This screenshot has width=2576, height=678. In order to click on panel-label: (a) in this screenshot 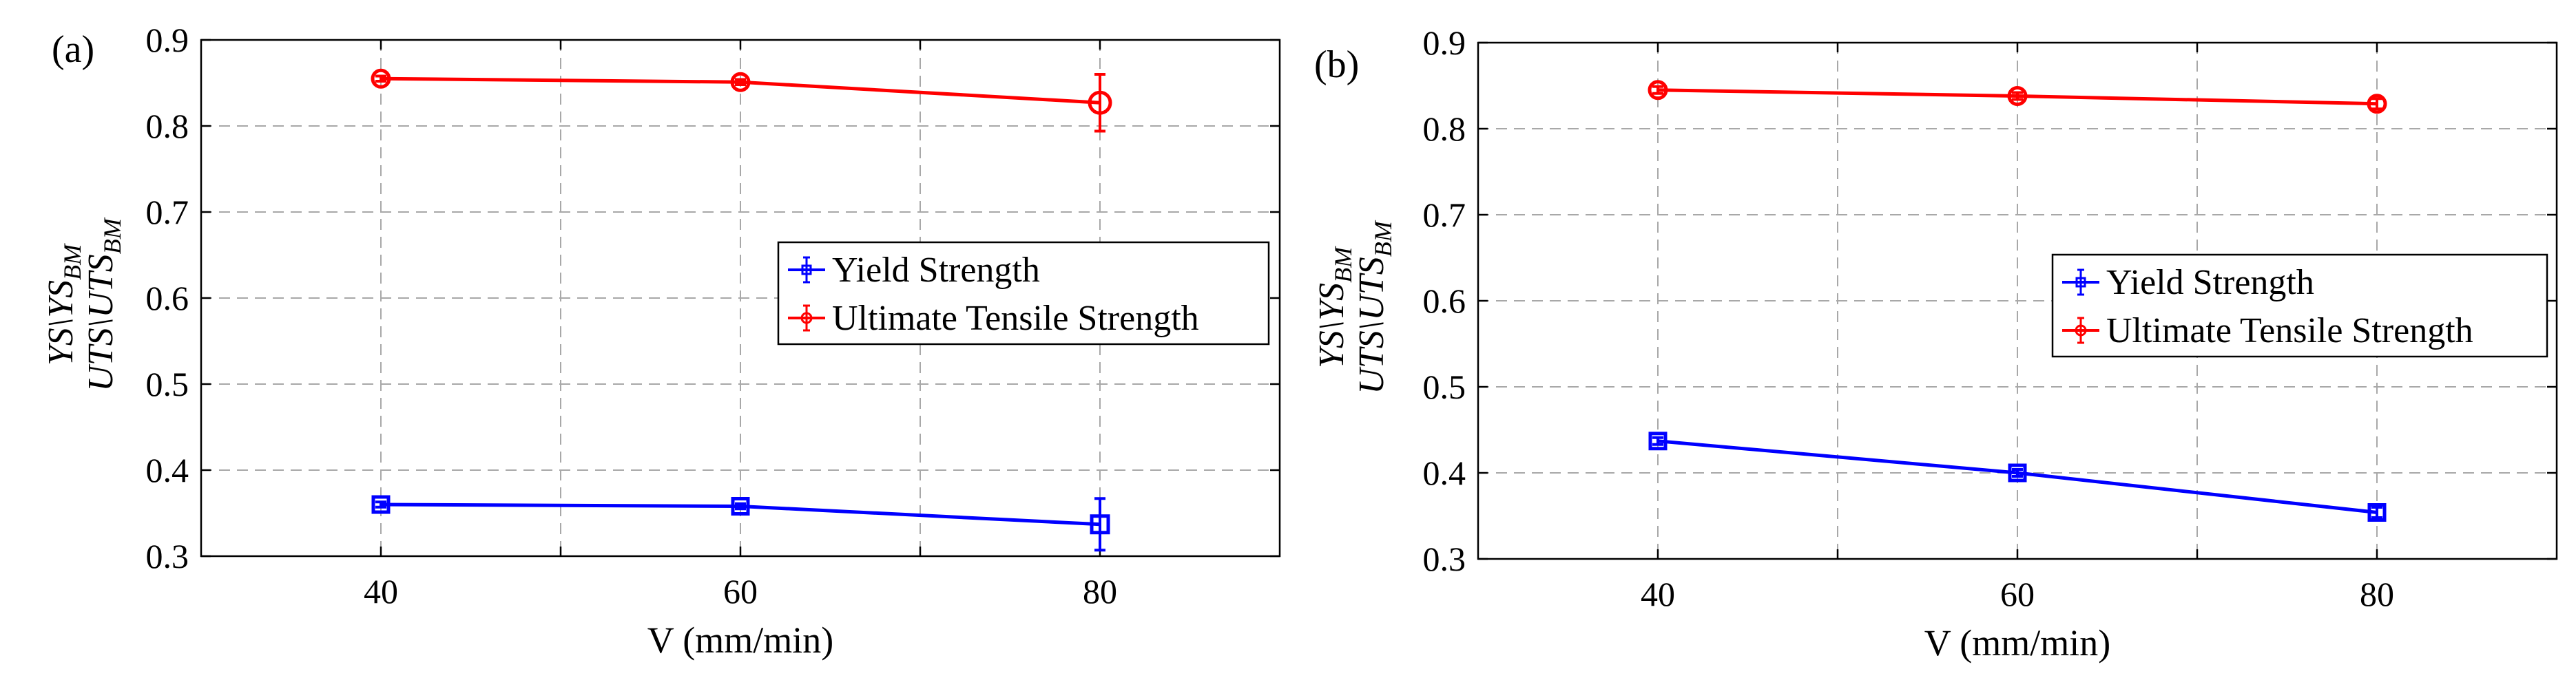, I will do `click(73, 49)`.